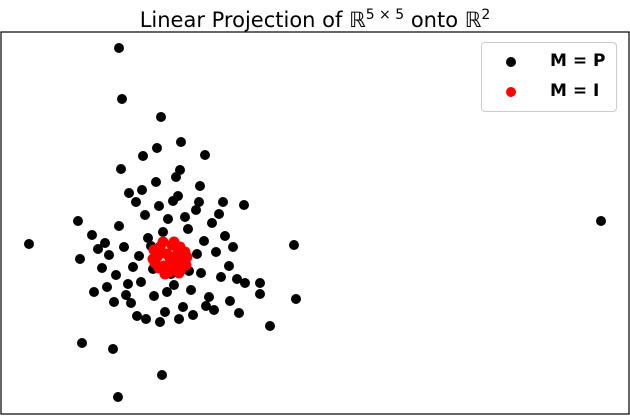 Image resolution: width=630 pixels, height=416 pixels. Describe the element at coordinates (486, 15) in the screenshot. I see `title-sup2: 2` at that location.